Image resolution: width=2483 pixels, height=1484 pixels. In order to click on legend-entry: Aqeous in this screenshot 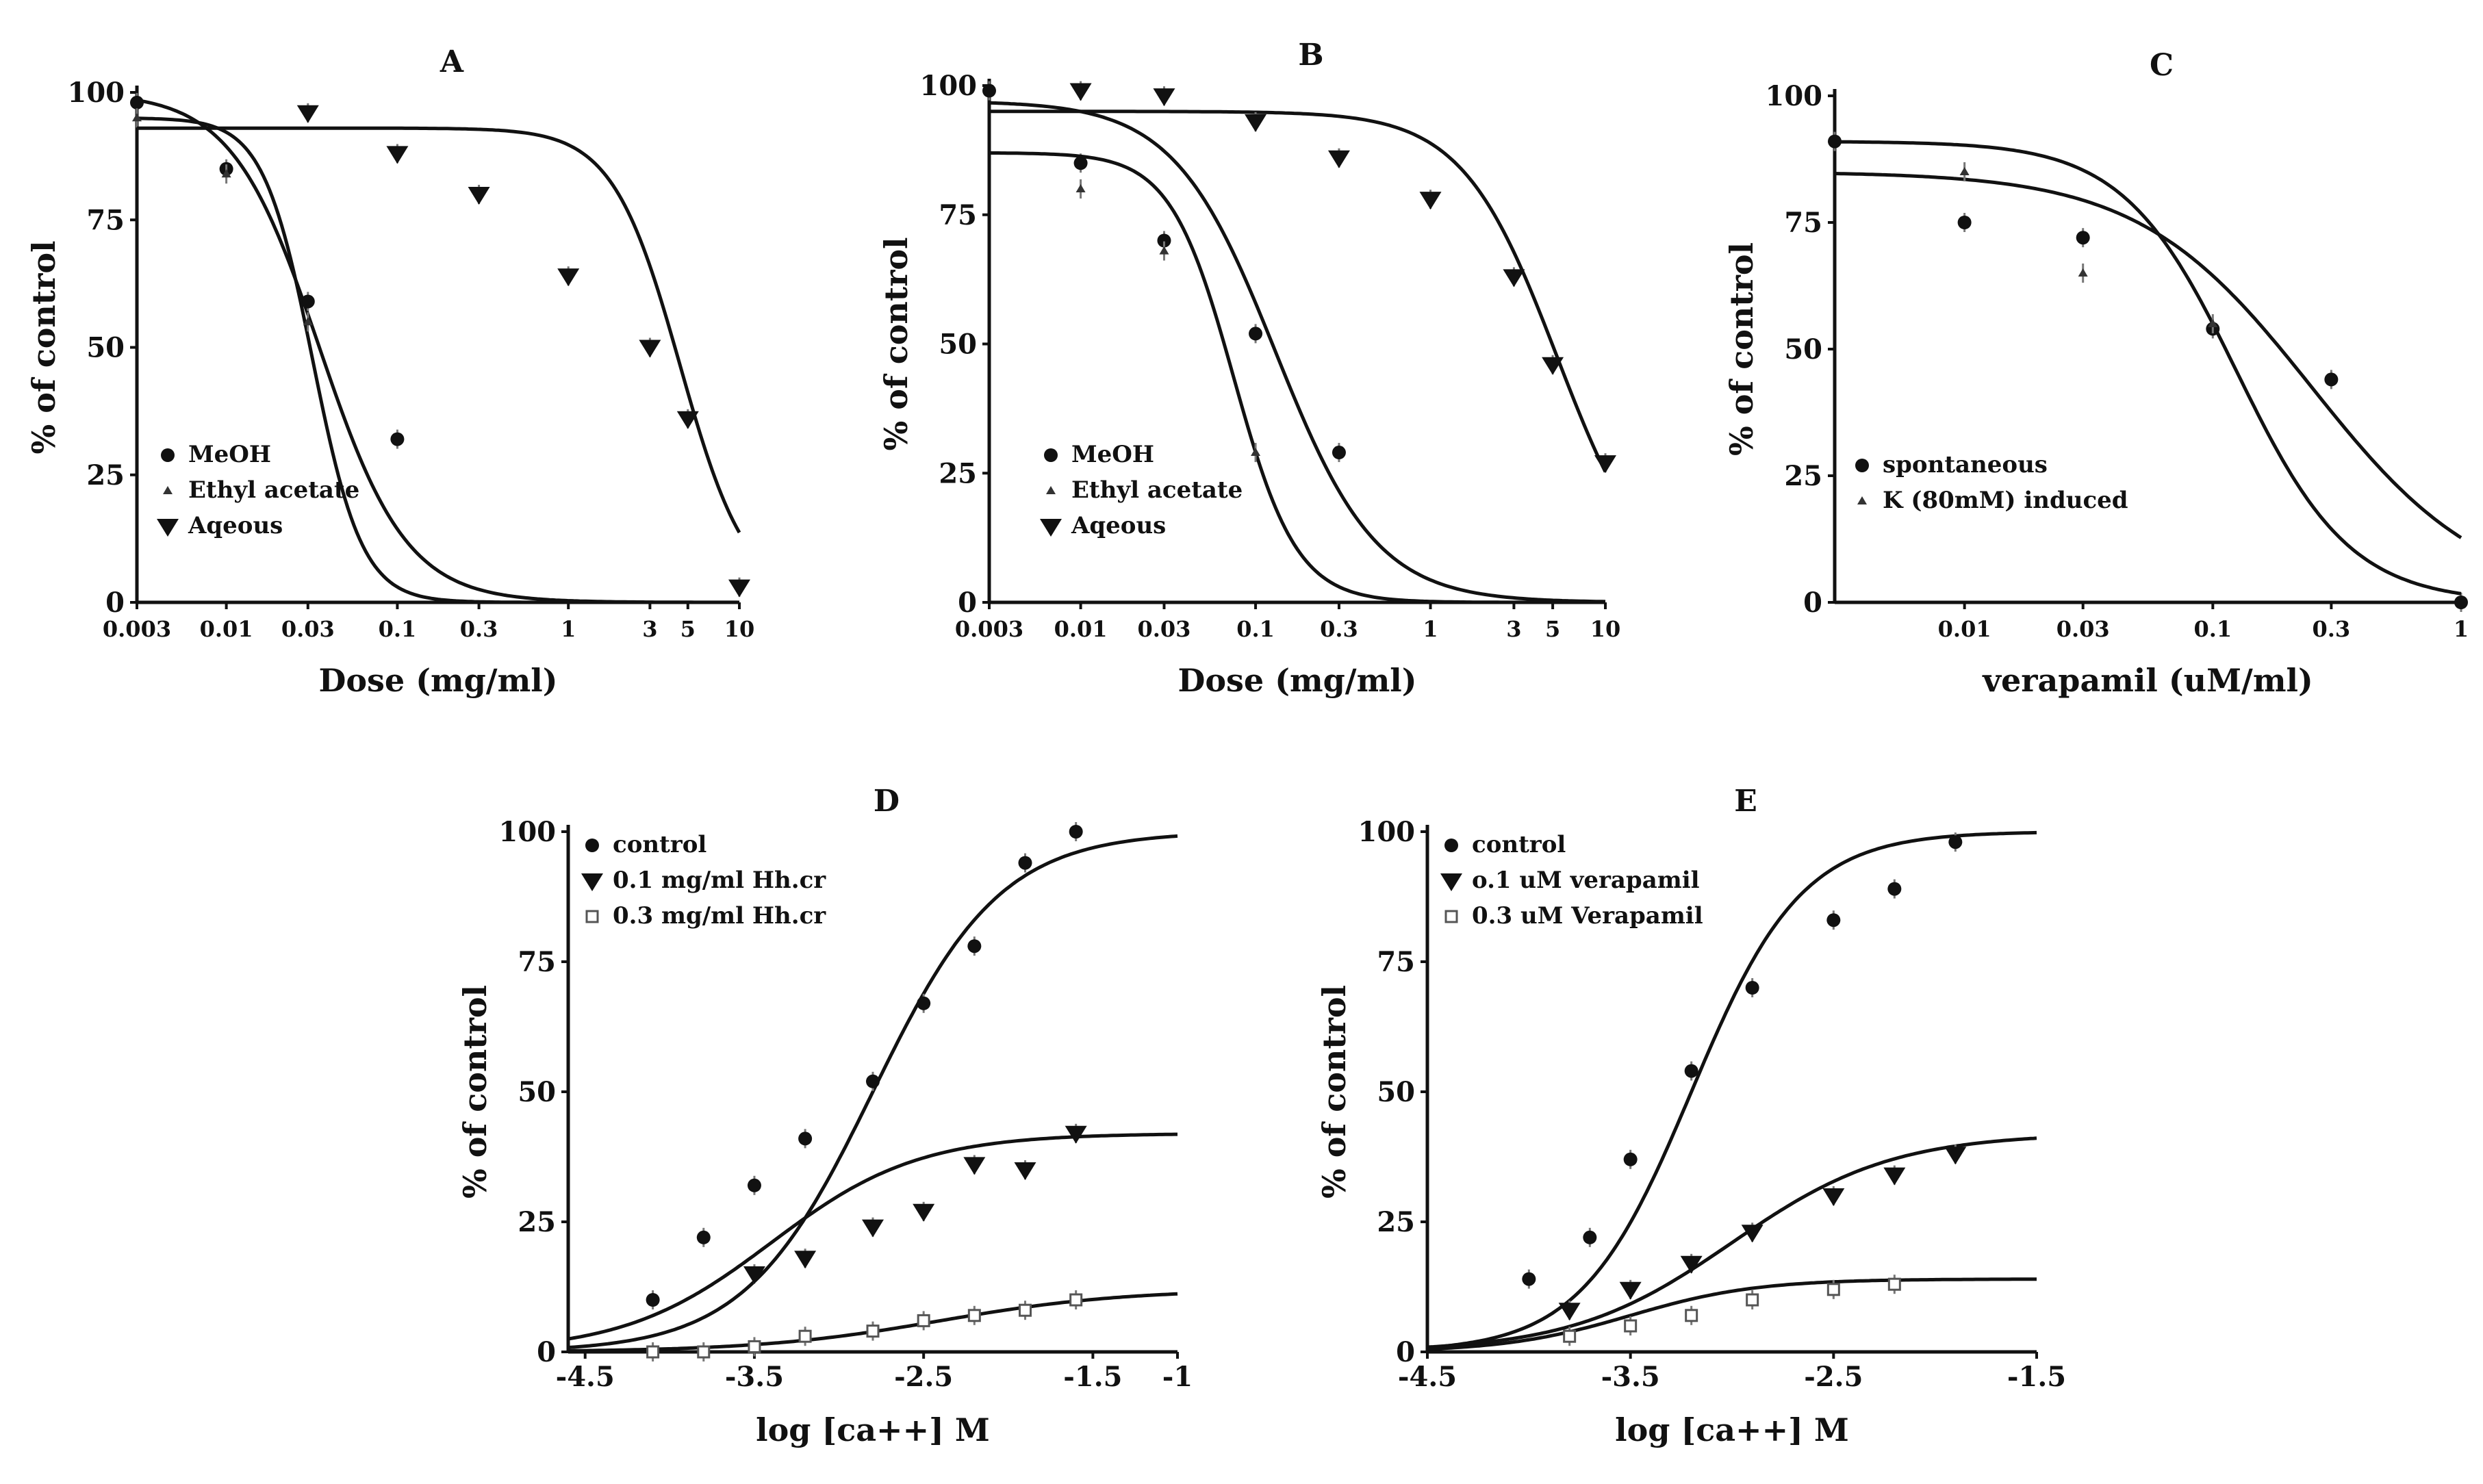, I will do `click(1103, 525)`.